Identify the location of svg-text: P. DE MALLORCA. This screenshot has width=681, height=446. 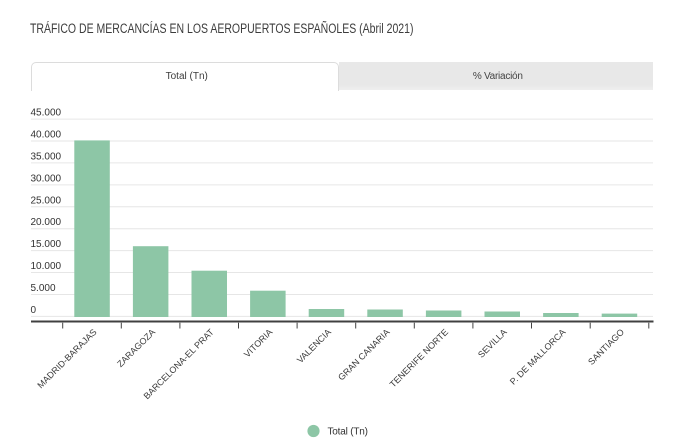
(538, 357).